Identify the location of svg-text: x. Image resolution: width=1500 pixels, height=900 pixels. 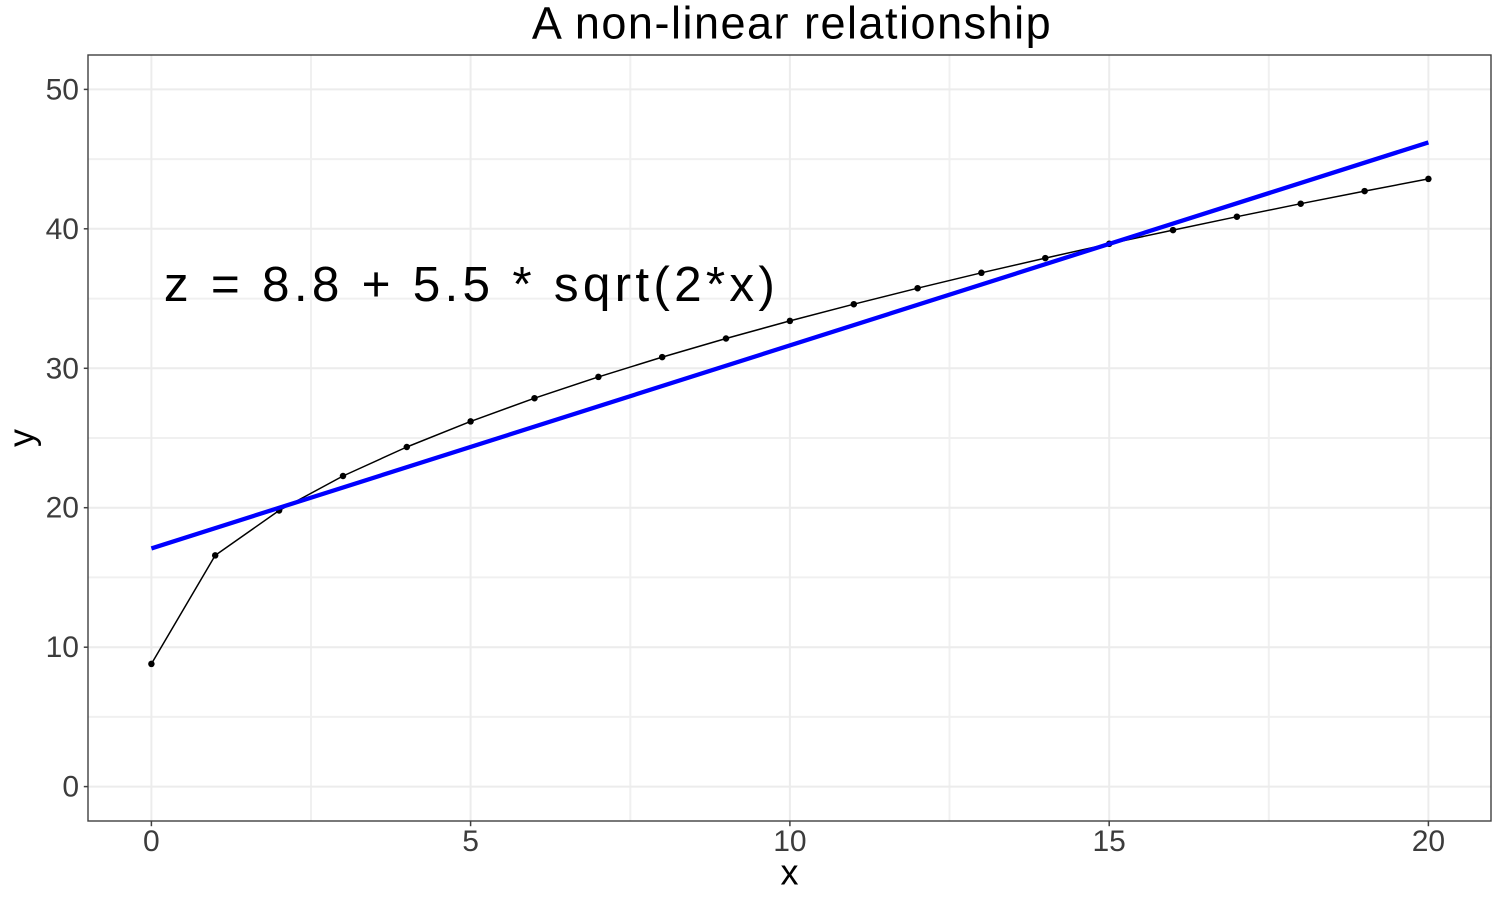
(790, 872).